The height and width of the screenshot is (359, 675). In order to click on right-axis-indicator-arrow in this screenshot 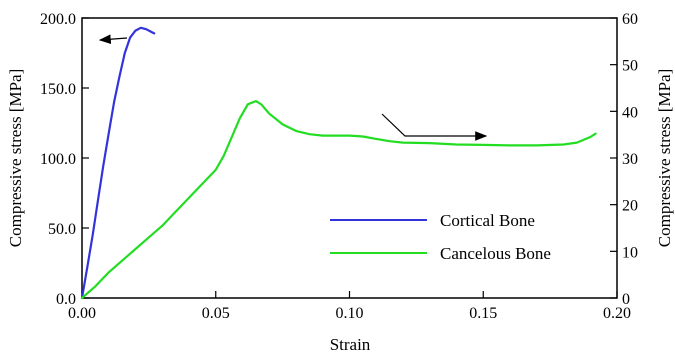, I will do `click(434, 127)`.